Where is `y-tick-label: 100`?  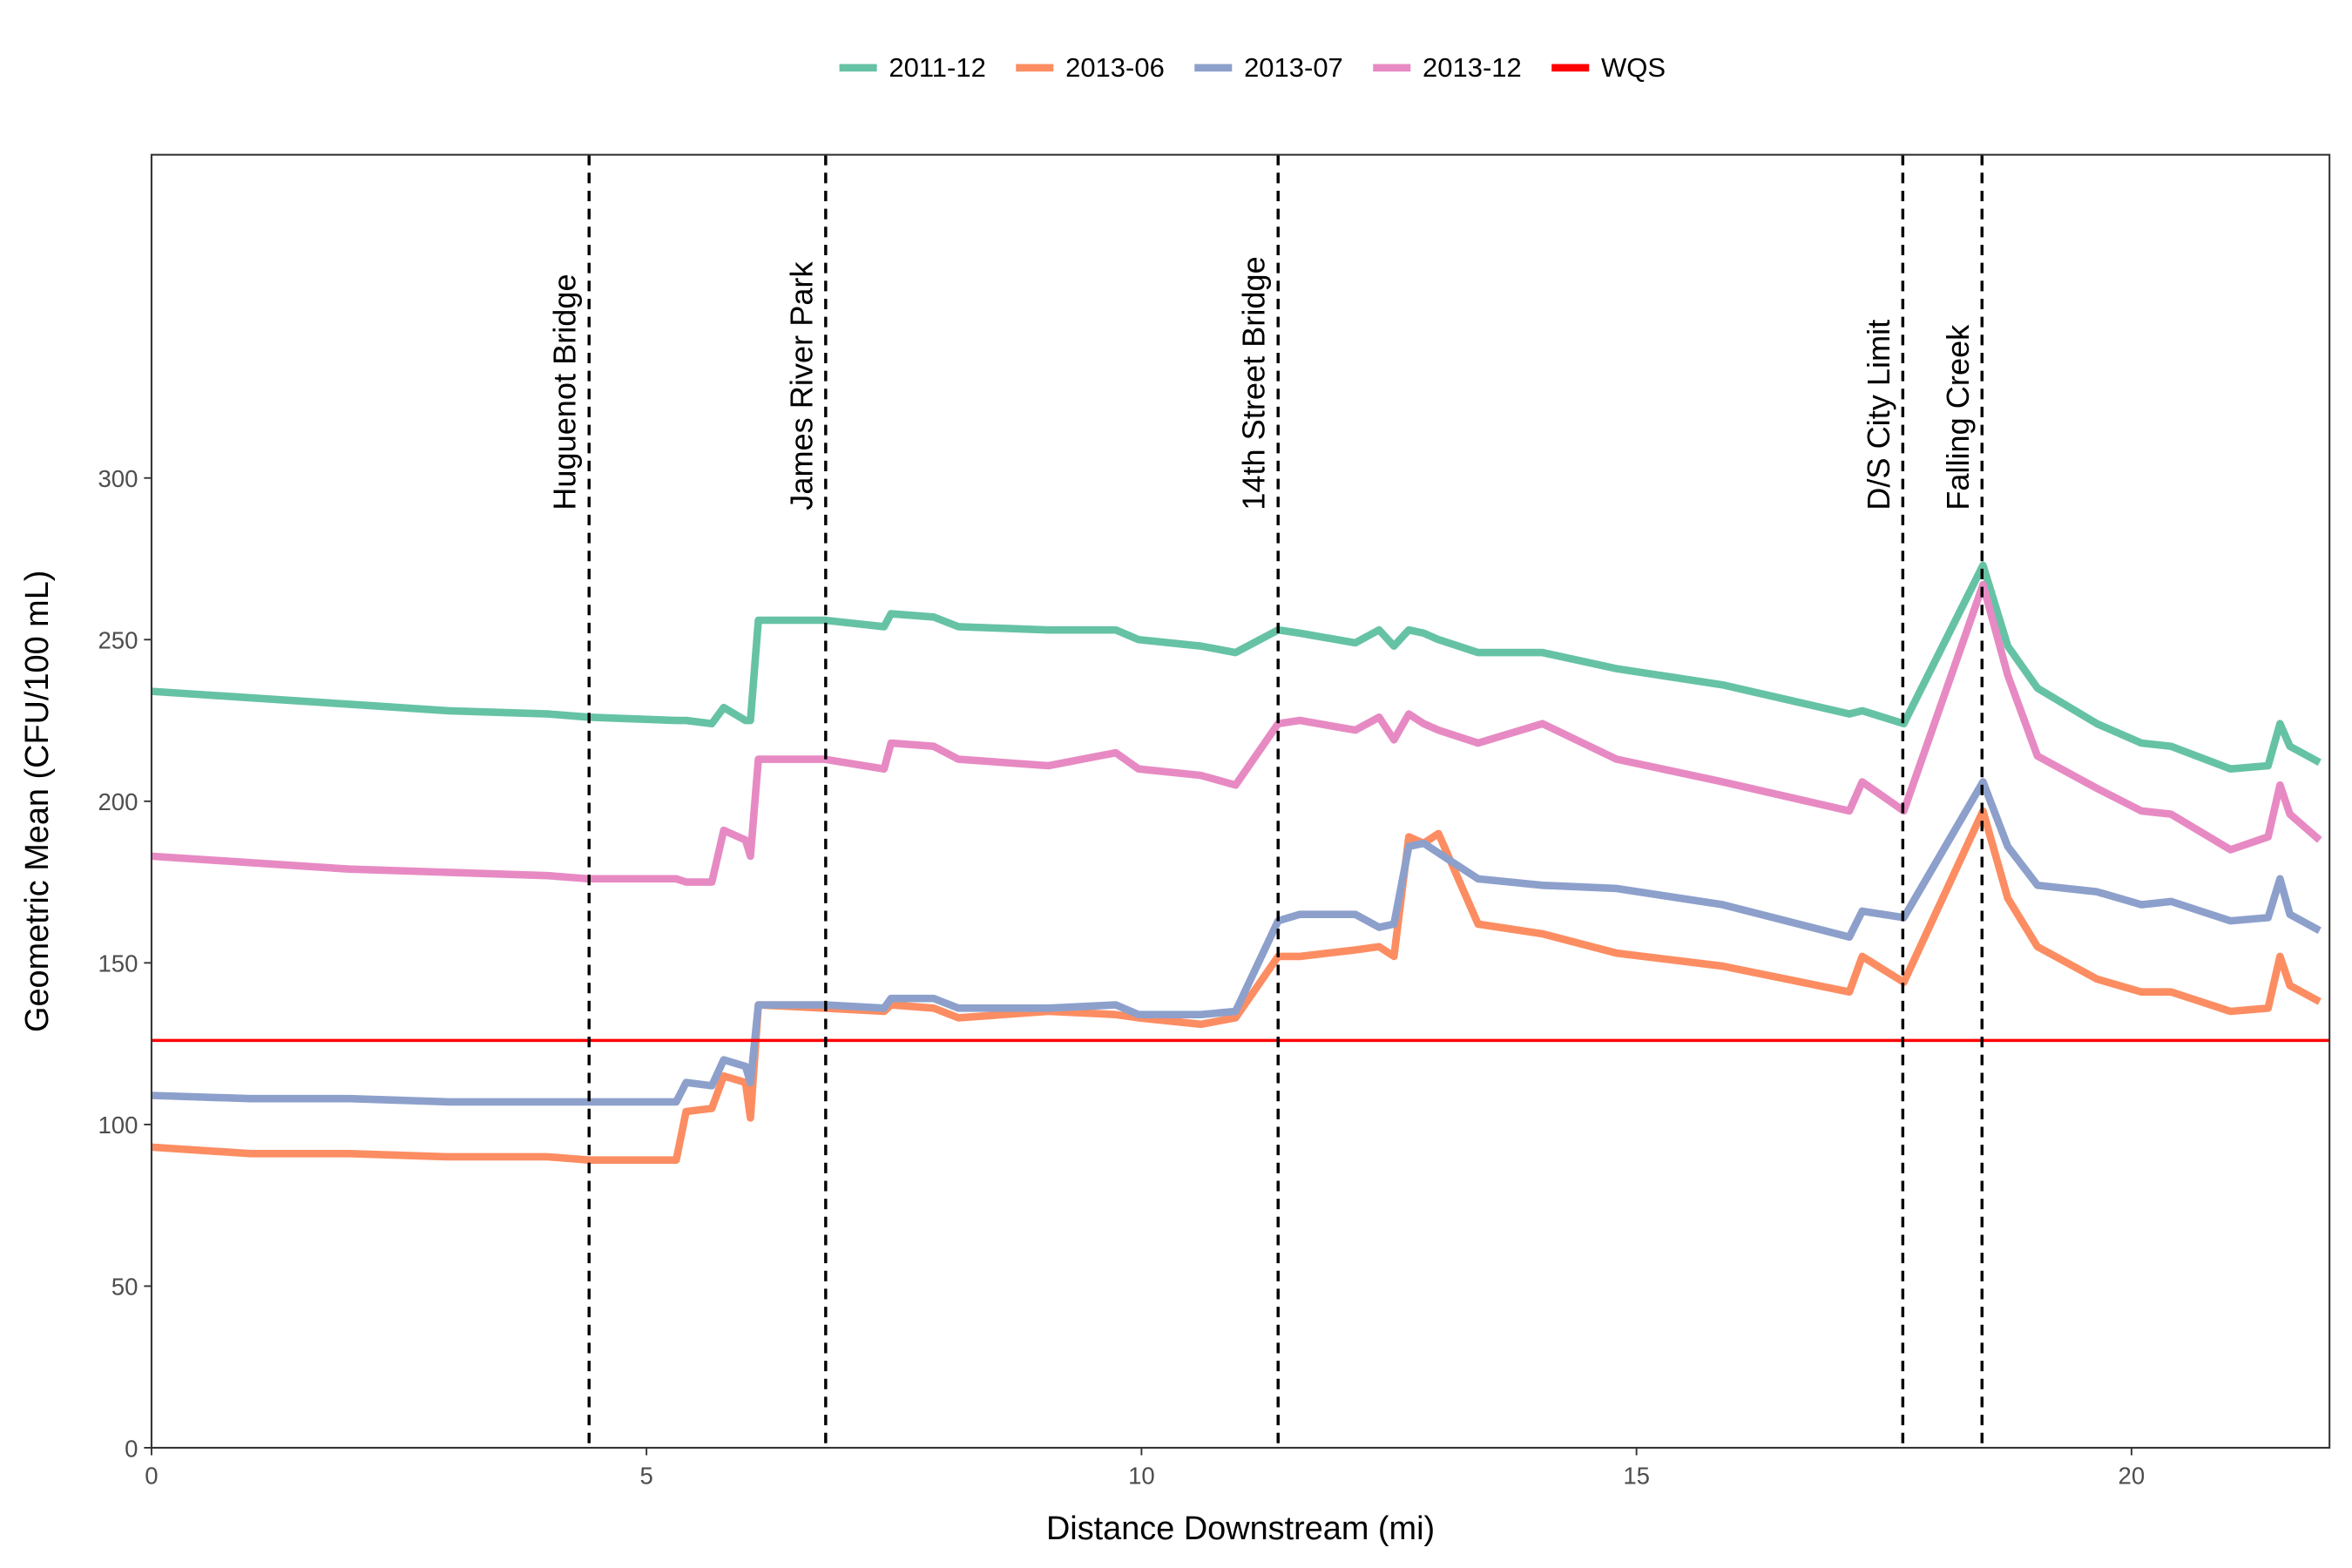
y-tick-label: 100 is located at coordinates (118, 1125).